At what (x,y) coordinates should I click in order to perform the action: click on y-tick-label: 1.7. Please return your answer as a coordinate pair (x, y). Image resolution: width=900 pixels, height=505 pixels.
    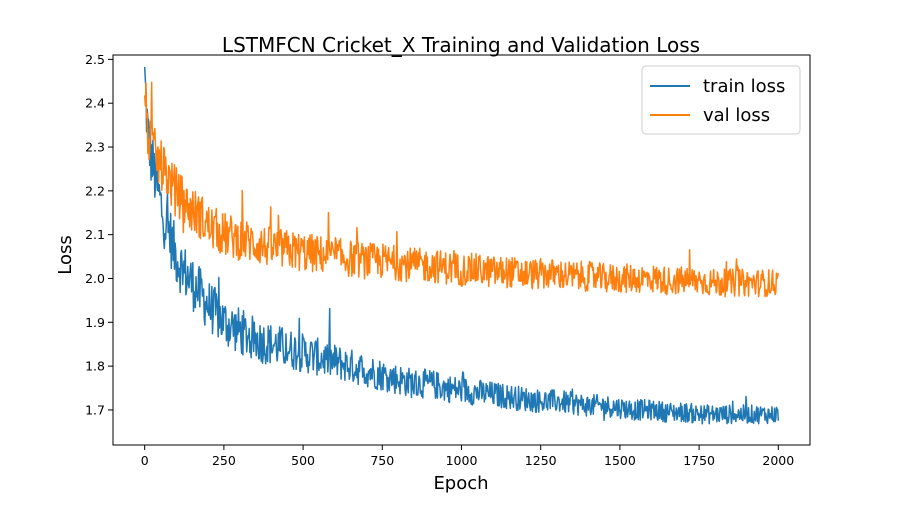
    Looking at the image, I should click on (95, 409).